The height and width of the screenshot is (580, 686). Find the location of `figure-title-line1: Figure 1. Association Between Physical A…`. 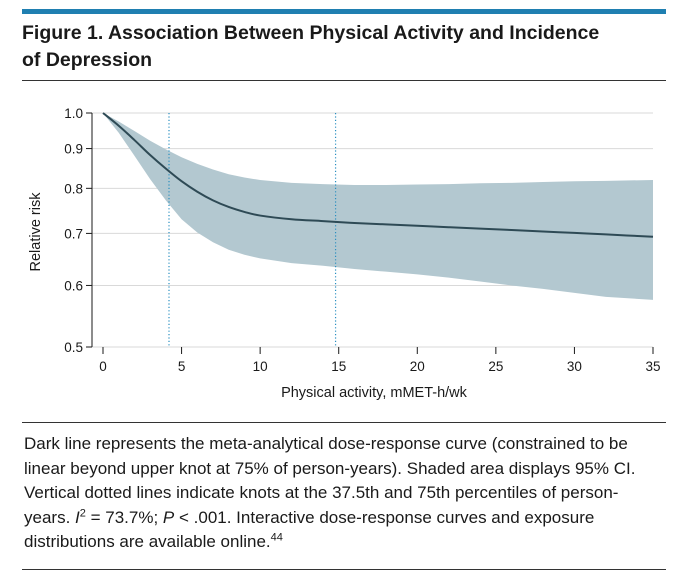

figure-title-line1: Figure 1. Association Between Physical A… is located at coordinates (311, 33).